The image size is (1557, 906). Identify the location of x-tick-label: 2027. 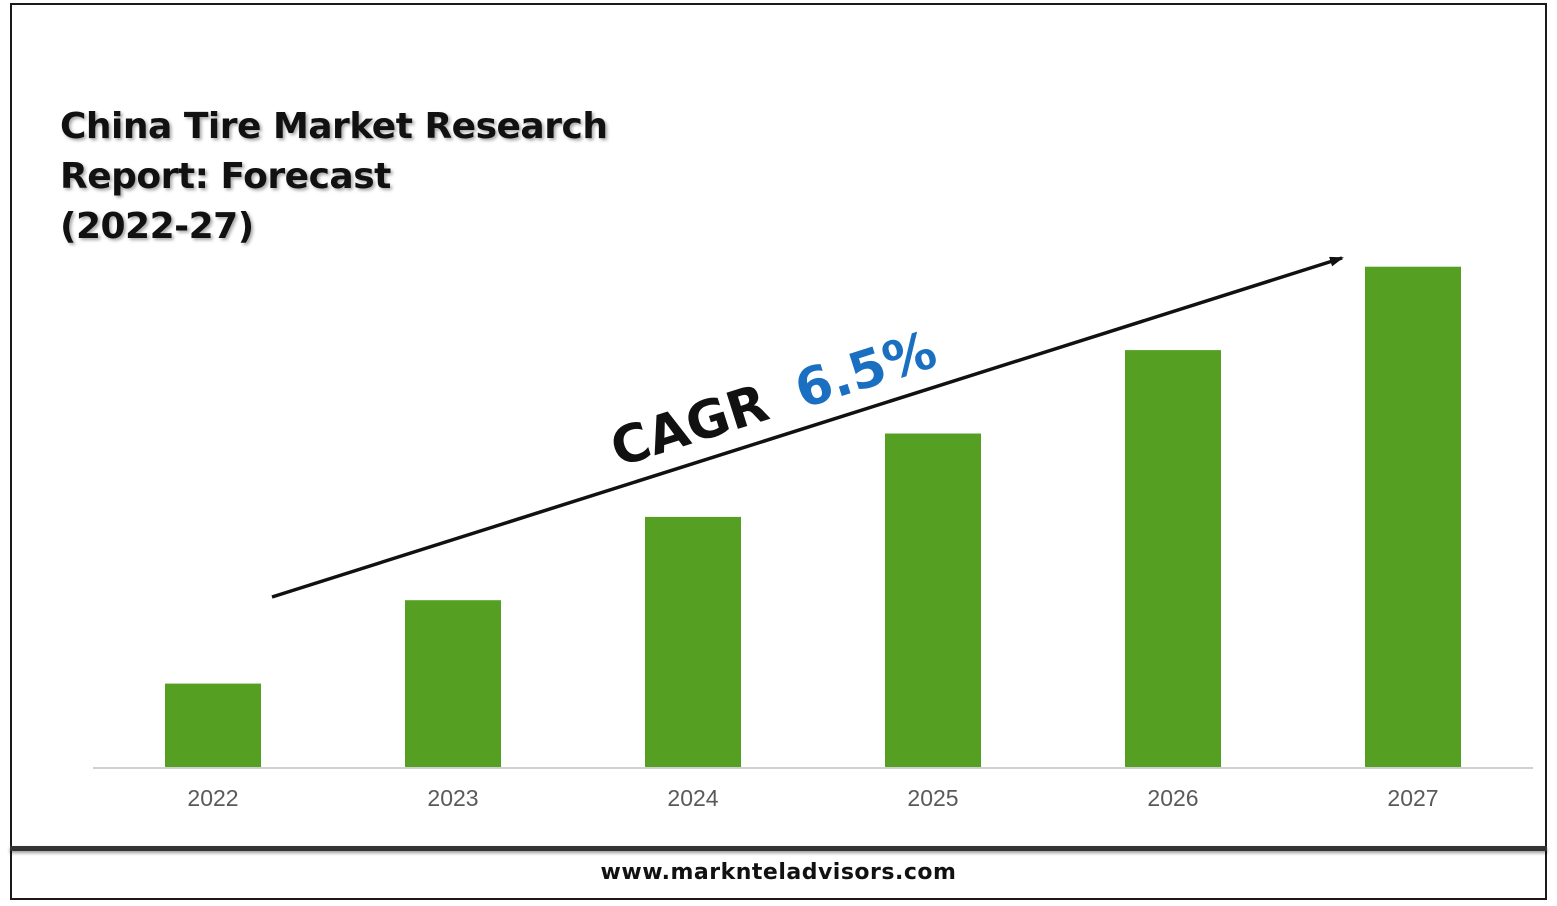
(1412, 798).